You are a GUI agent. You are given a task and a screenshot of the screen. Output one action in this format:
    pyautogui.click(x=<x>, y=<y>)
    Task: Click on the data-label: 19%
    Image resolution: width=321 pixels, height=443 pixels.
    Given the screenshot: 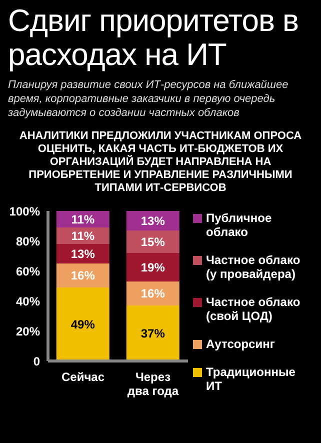 What is the action you would take?
    pyautogui.click(x=153, y=267)
    